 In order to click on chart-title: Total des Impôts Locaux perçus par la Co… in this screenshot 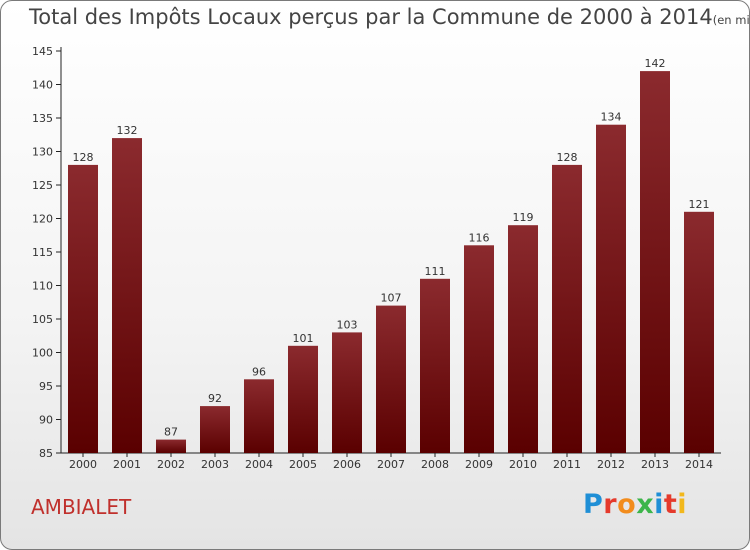, I will do `click(389, 17)`.